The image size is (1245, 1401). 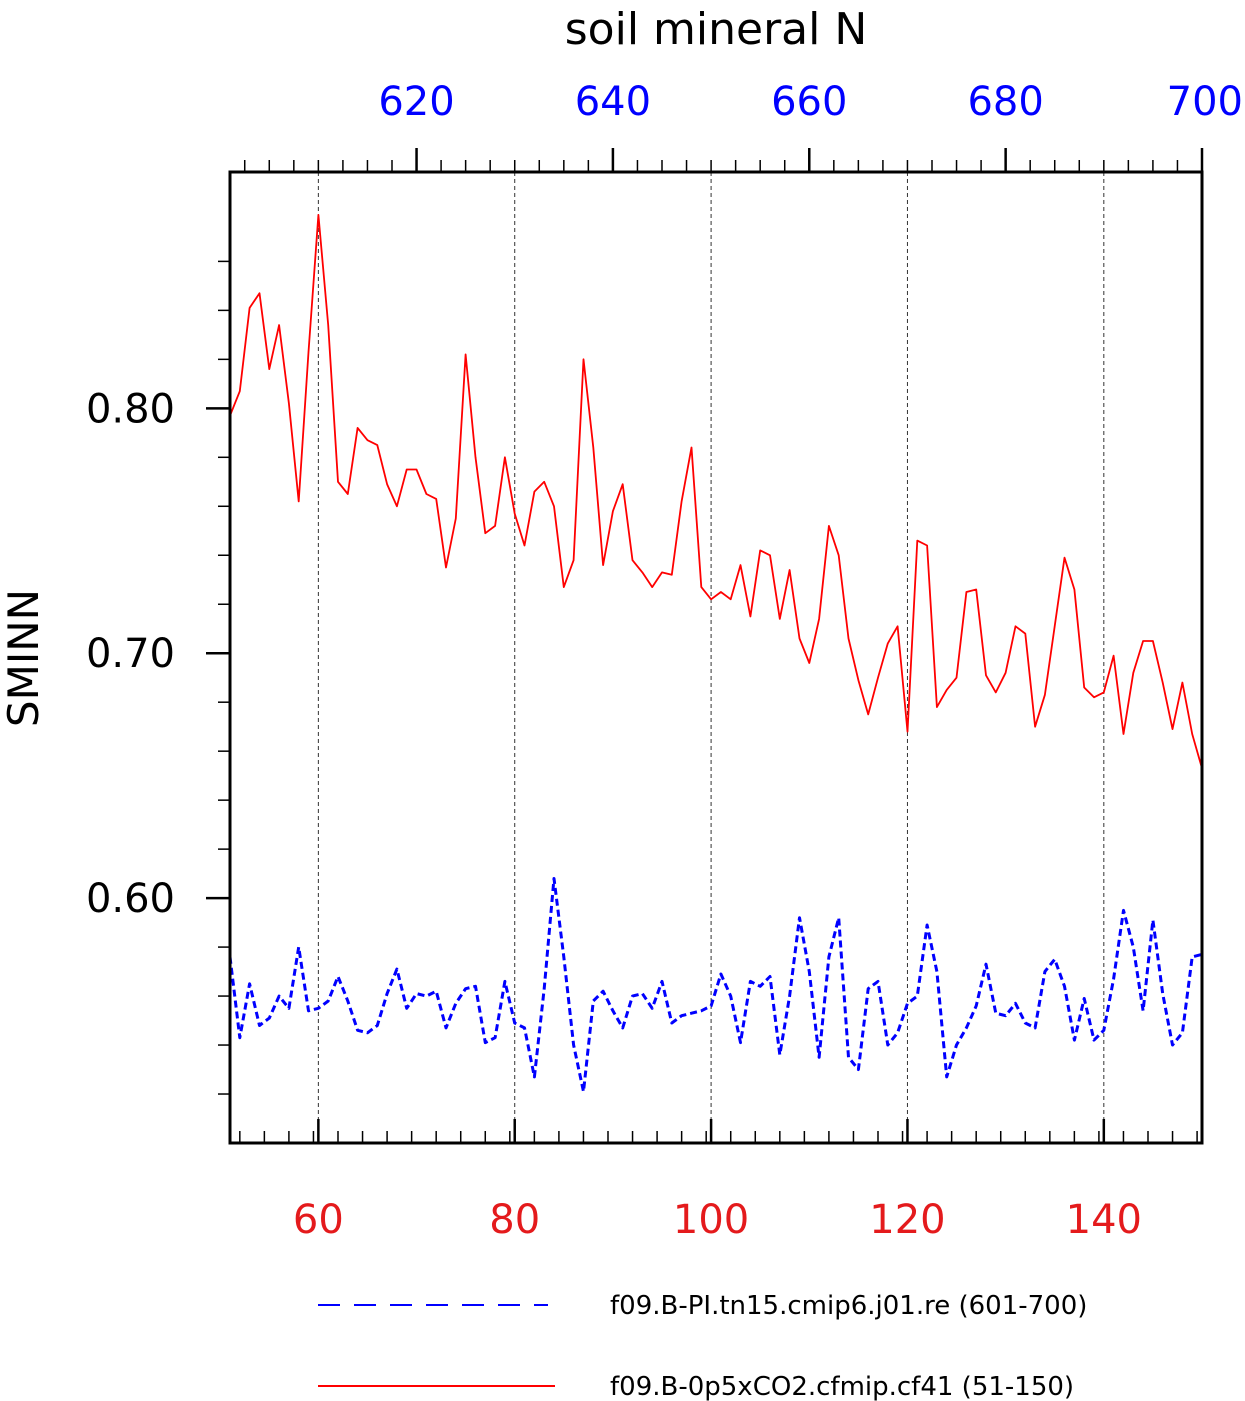 What do you see at coordinates (514, 1220) in the screenshot?
I see `bottom-tick-label: 80` at bounding box center [514, 1220].